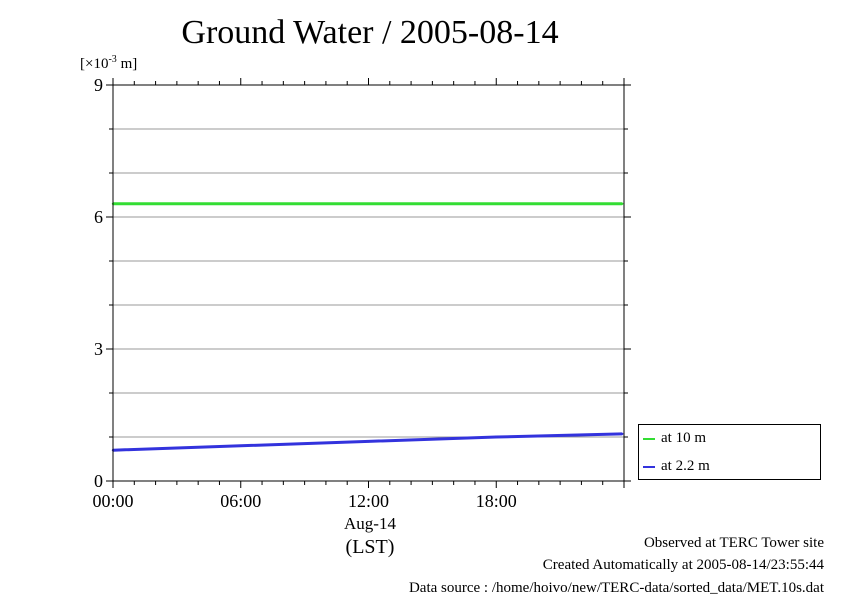 The height and width of the screenshot is (597, 842). Describe the element at coordinates (370, 32) in the screenshot. I see `chart-title: Ground Water / 2005-08-14` at that location.